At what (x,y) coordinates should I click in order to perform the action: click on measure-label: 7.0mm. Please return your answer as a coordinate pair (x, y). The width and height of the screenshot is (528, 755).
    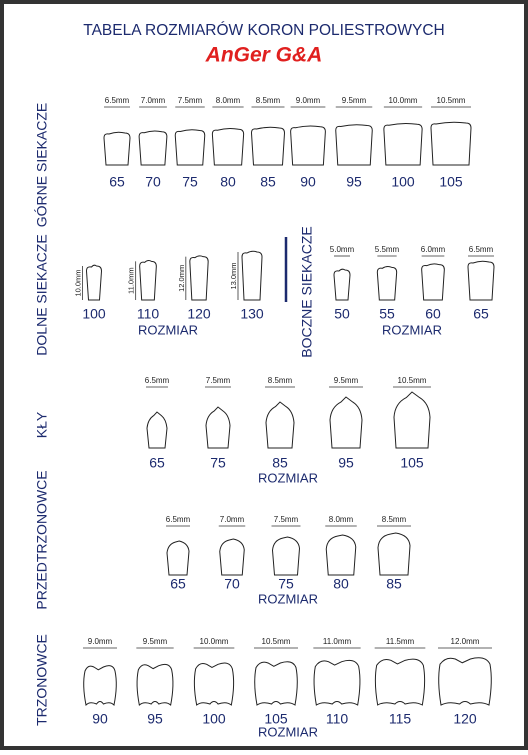
    Looking at the image, I should click on (153, 100).